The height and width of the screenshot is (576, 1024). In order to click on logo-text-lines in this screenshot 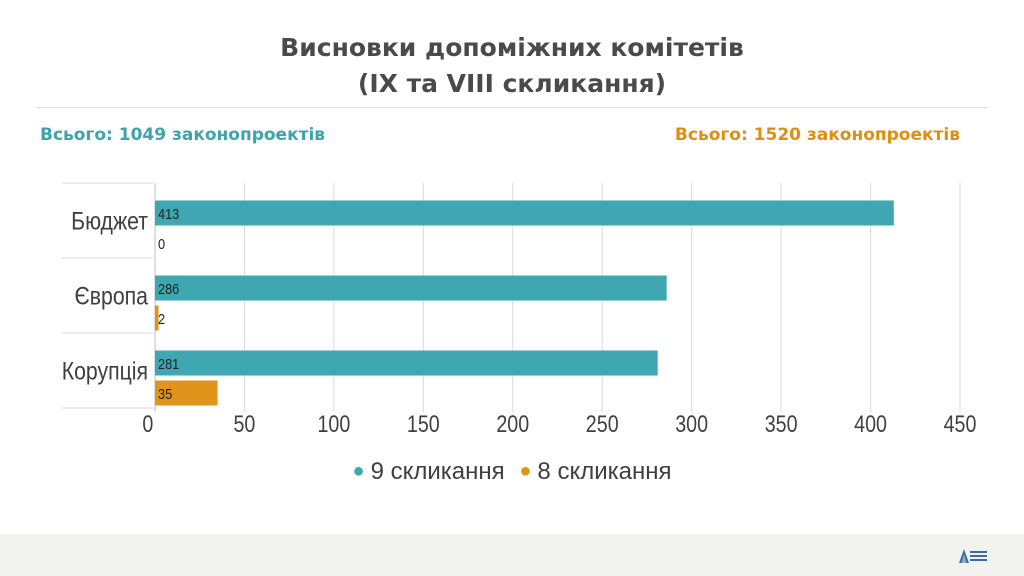, I will do `click(978, 557)`.